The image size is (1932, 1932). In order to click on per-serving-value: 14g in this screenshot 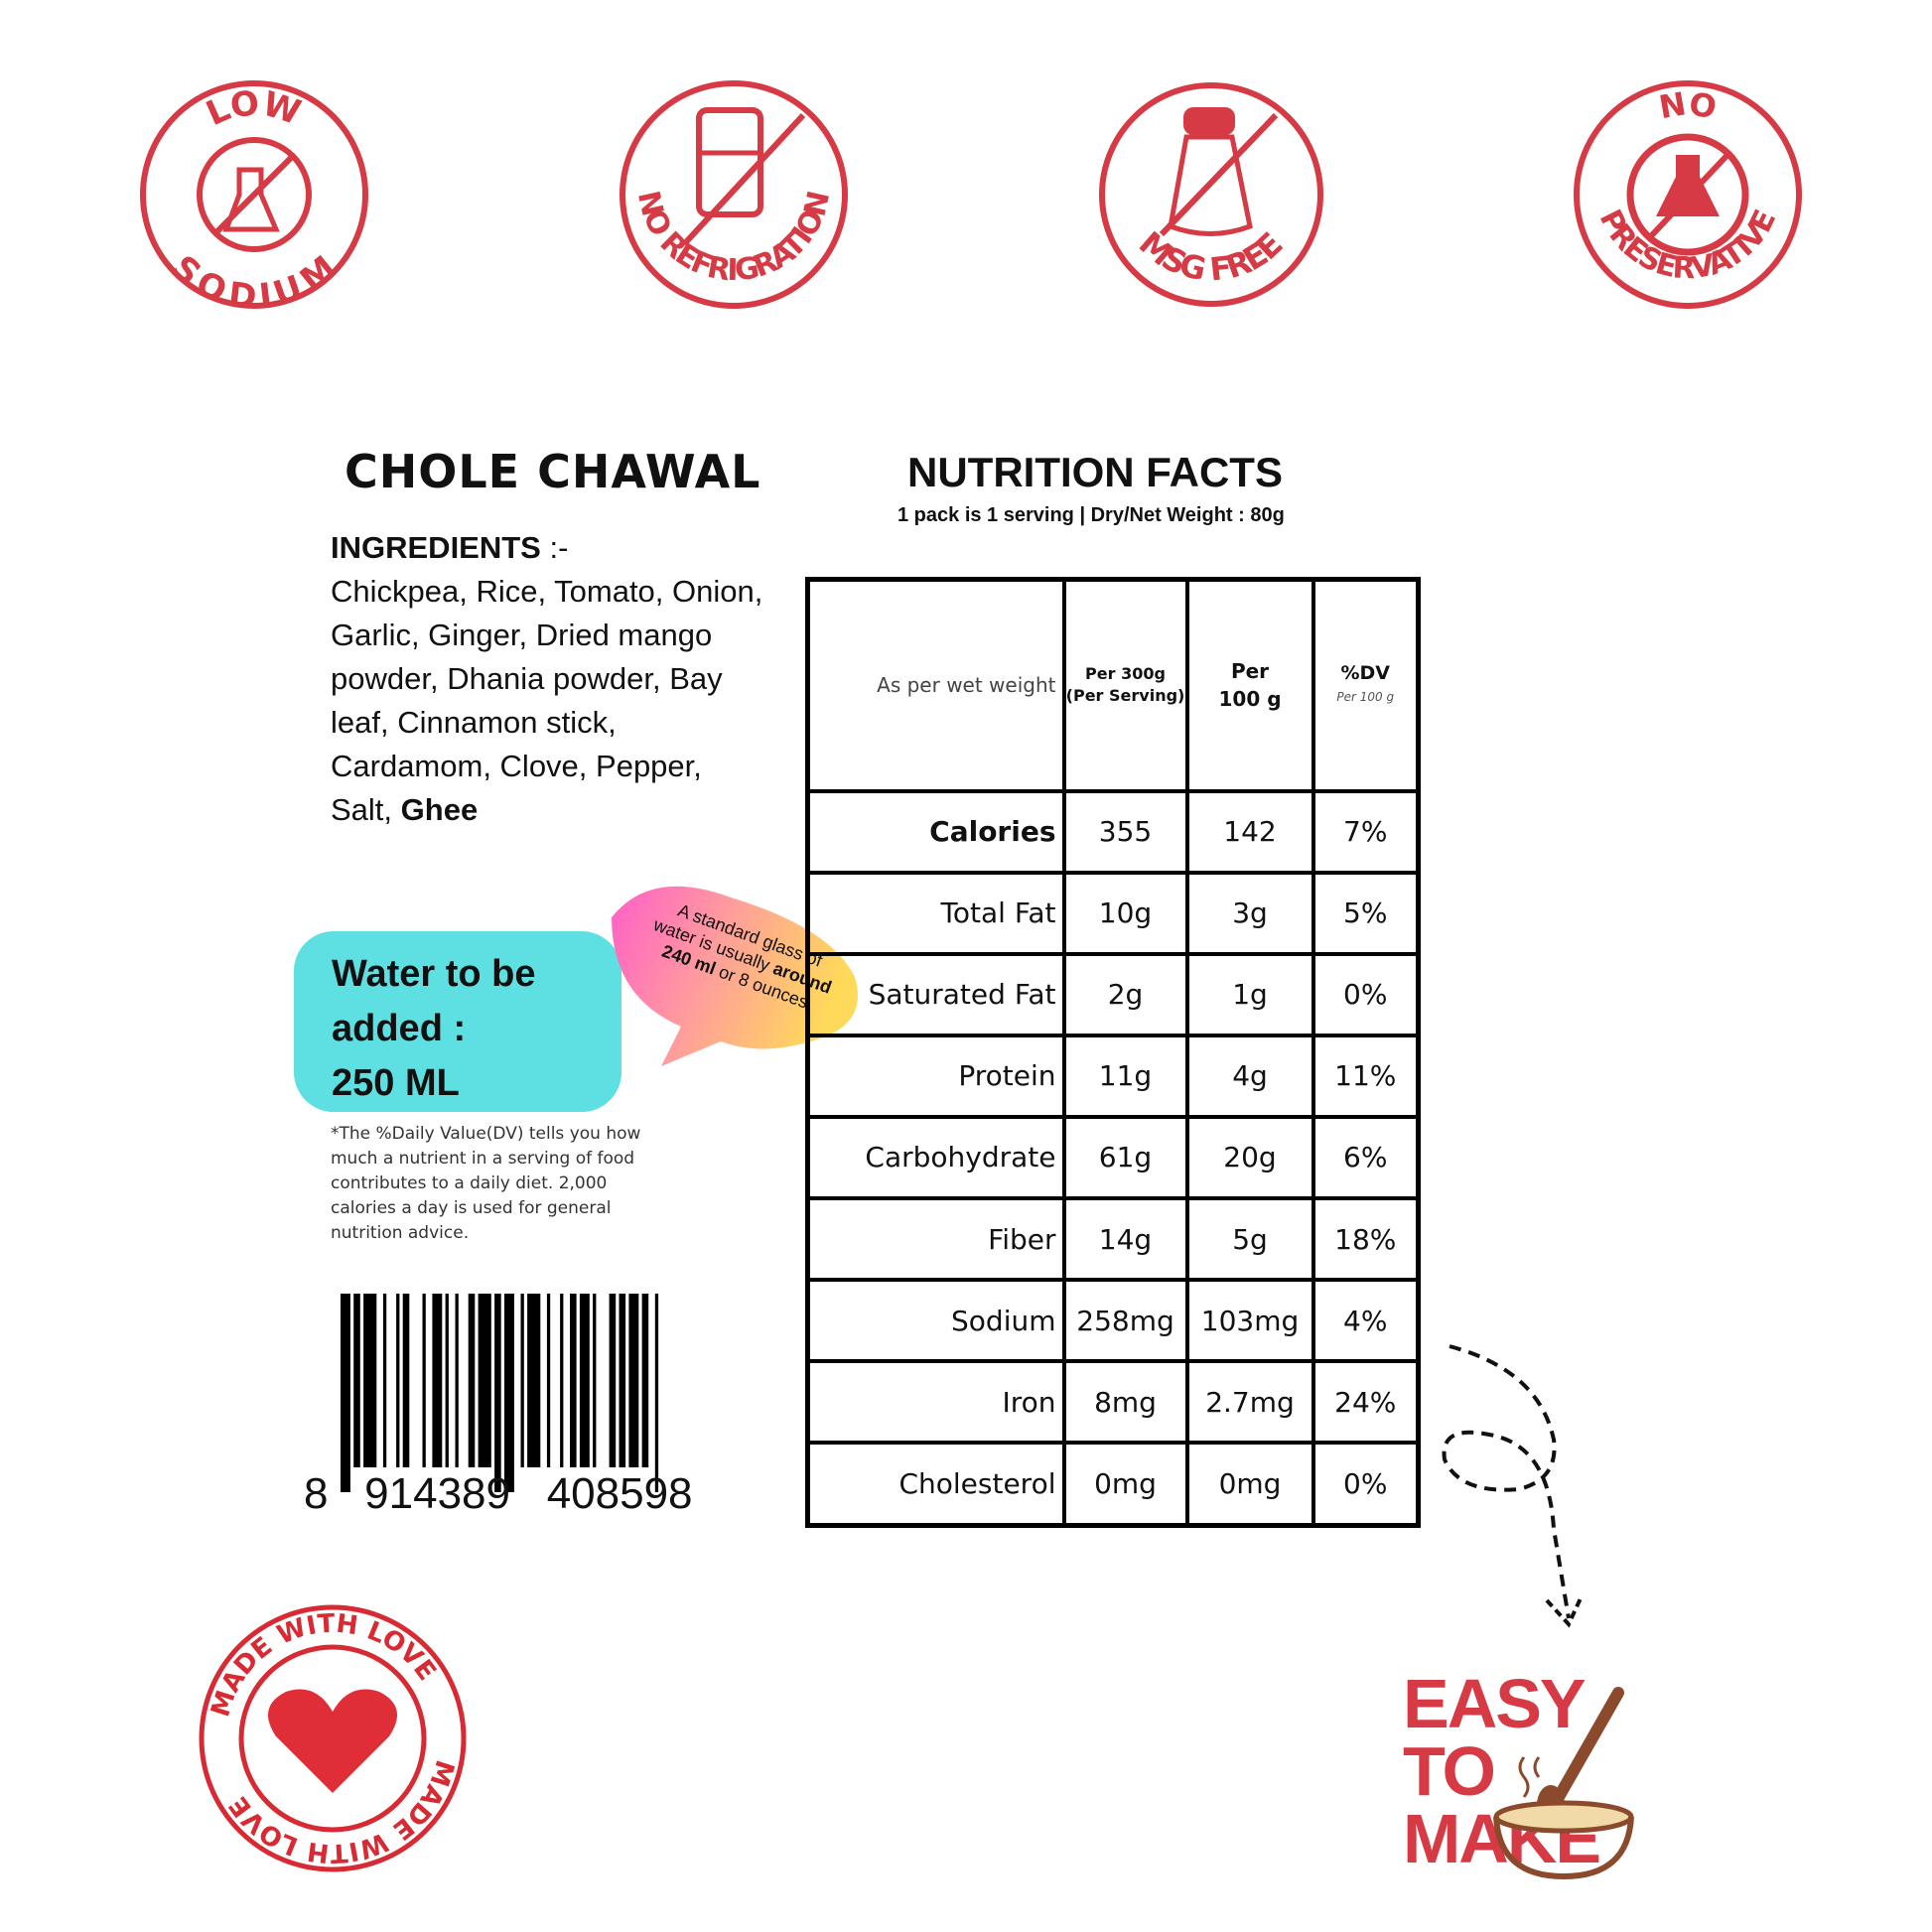, I will do `click(1125, 1239)`.